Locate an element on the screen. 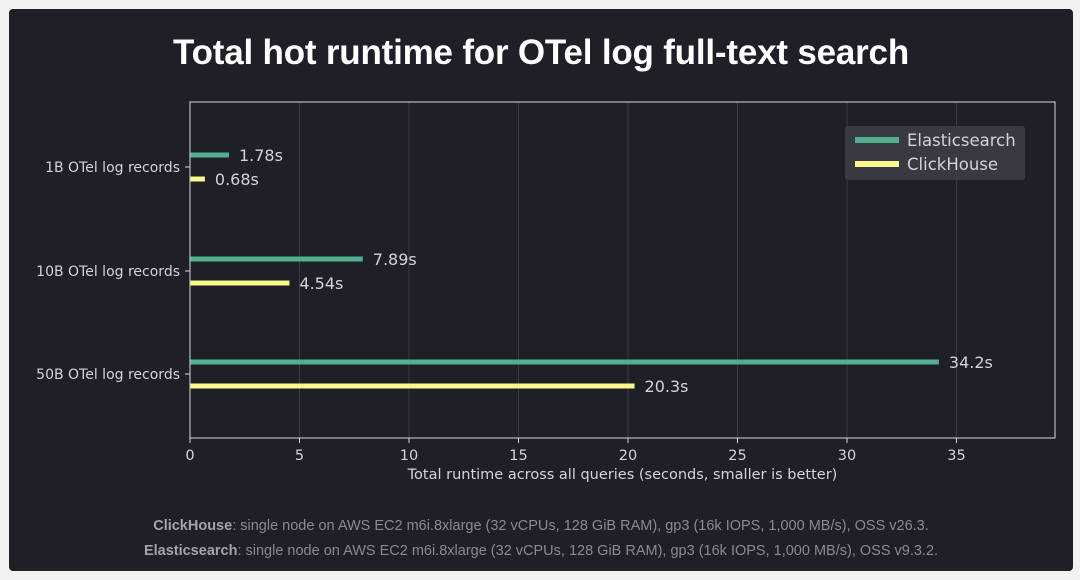 This screenshot has width=1080, height=580. bar-value-label: 1.78s is located at coordinates (261, 155).